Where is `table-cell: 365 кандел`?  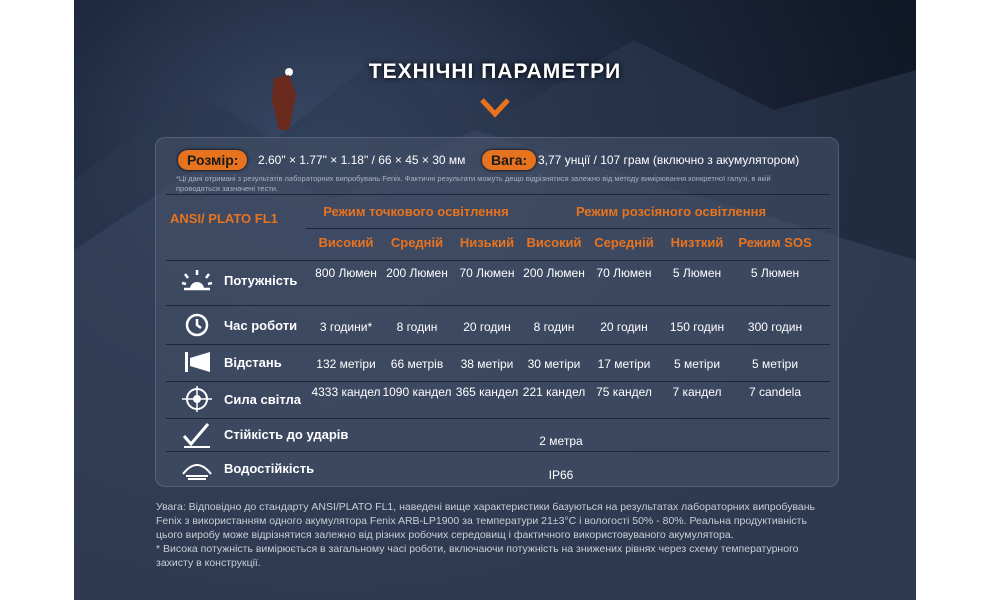 table-cell: 365 кандел is located at coordinates (487, 392).